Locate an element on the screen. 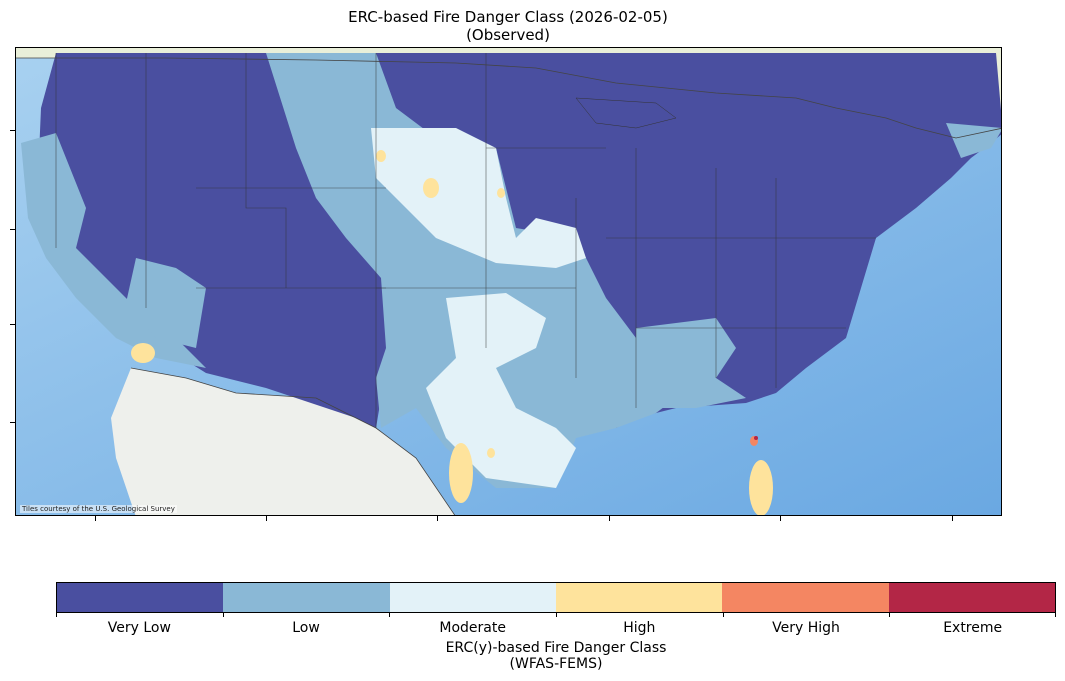  mexico-land is located at coordinates (283, 441).